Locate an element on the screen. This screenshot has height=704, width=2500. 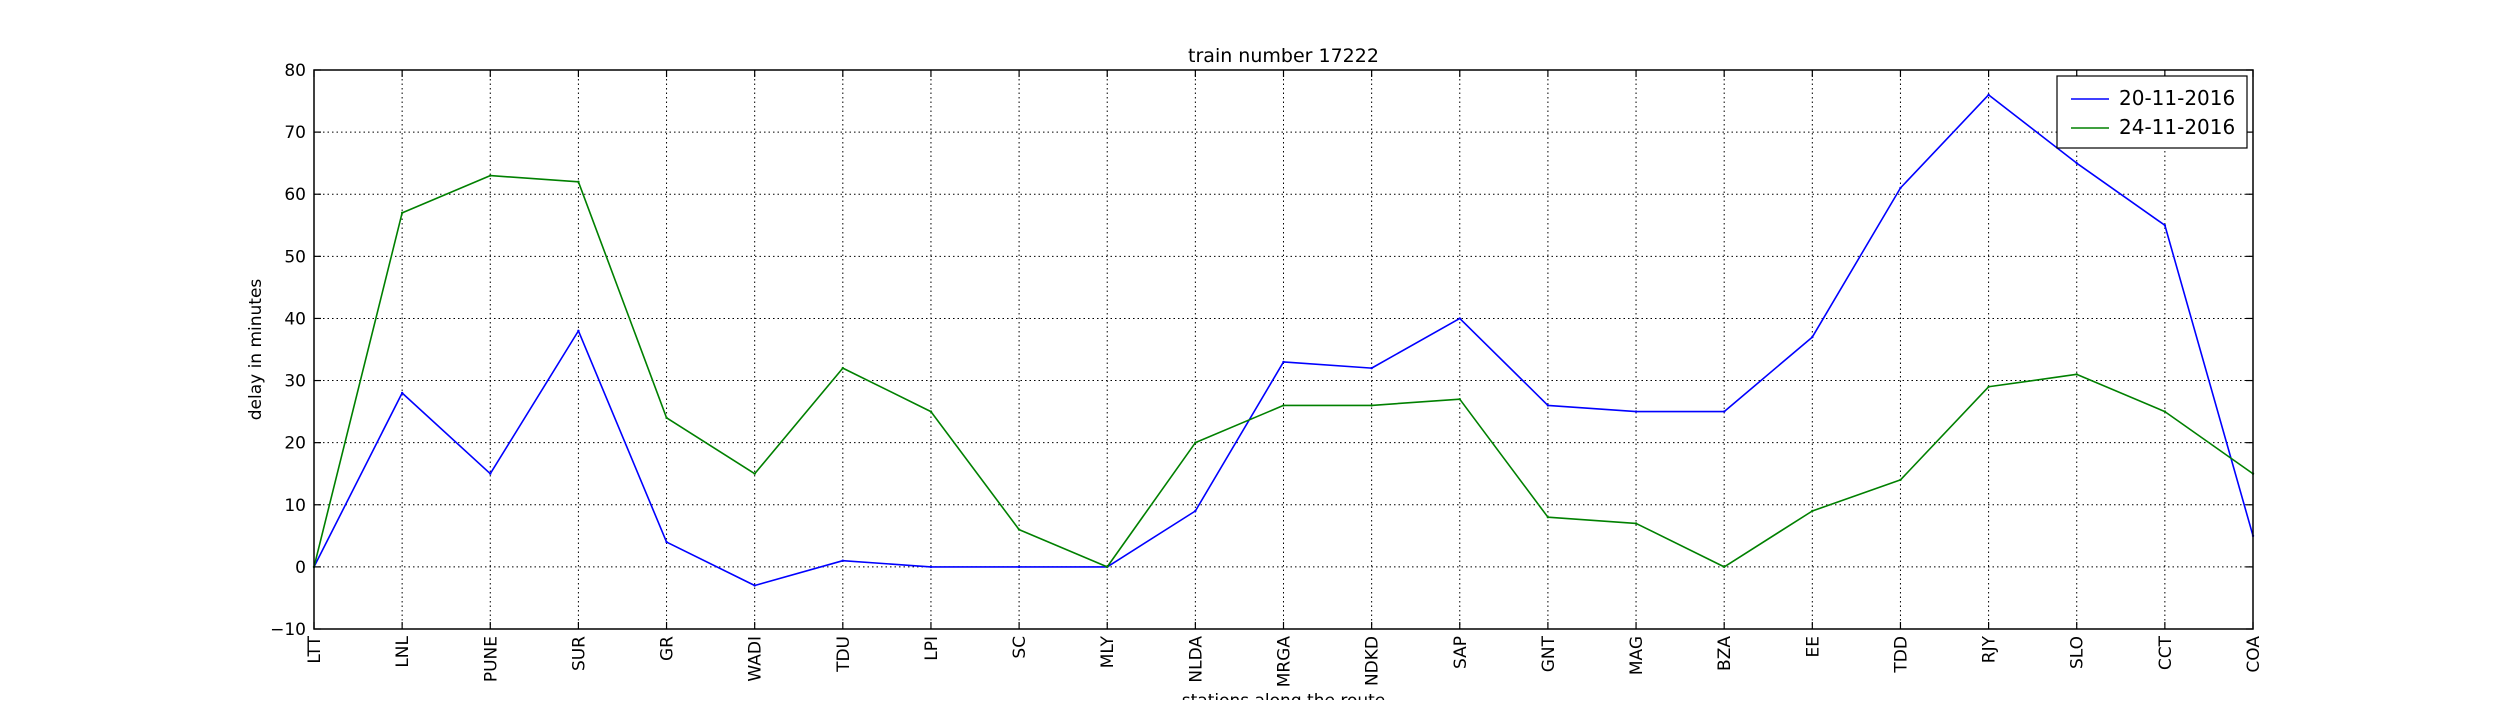
legend: 20-11-2016 24-11-2016 is located at coordinates (2152, 112).